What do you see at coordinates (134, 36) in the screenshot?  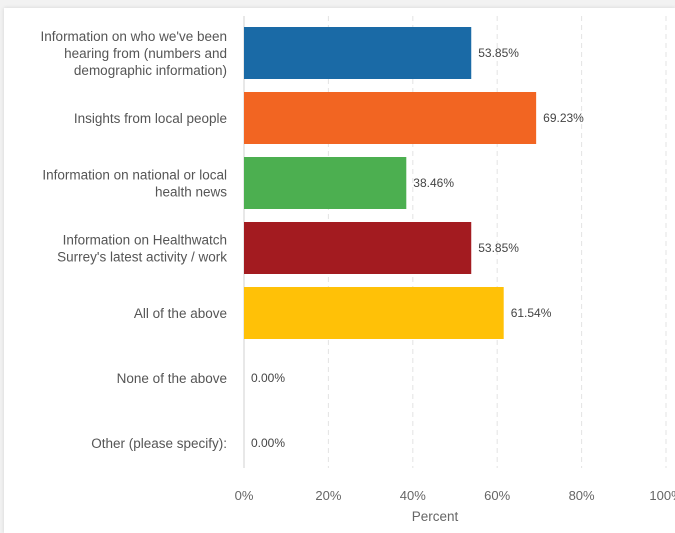 I see `category-label-line: Information on who we've been` at bounding box center [134, 36].